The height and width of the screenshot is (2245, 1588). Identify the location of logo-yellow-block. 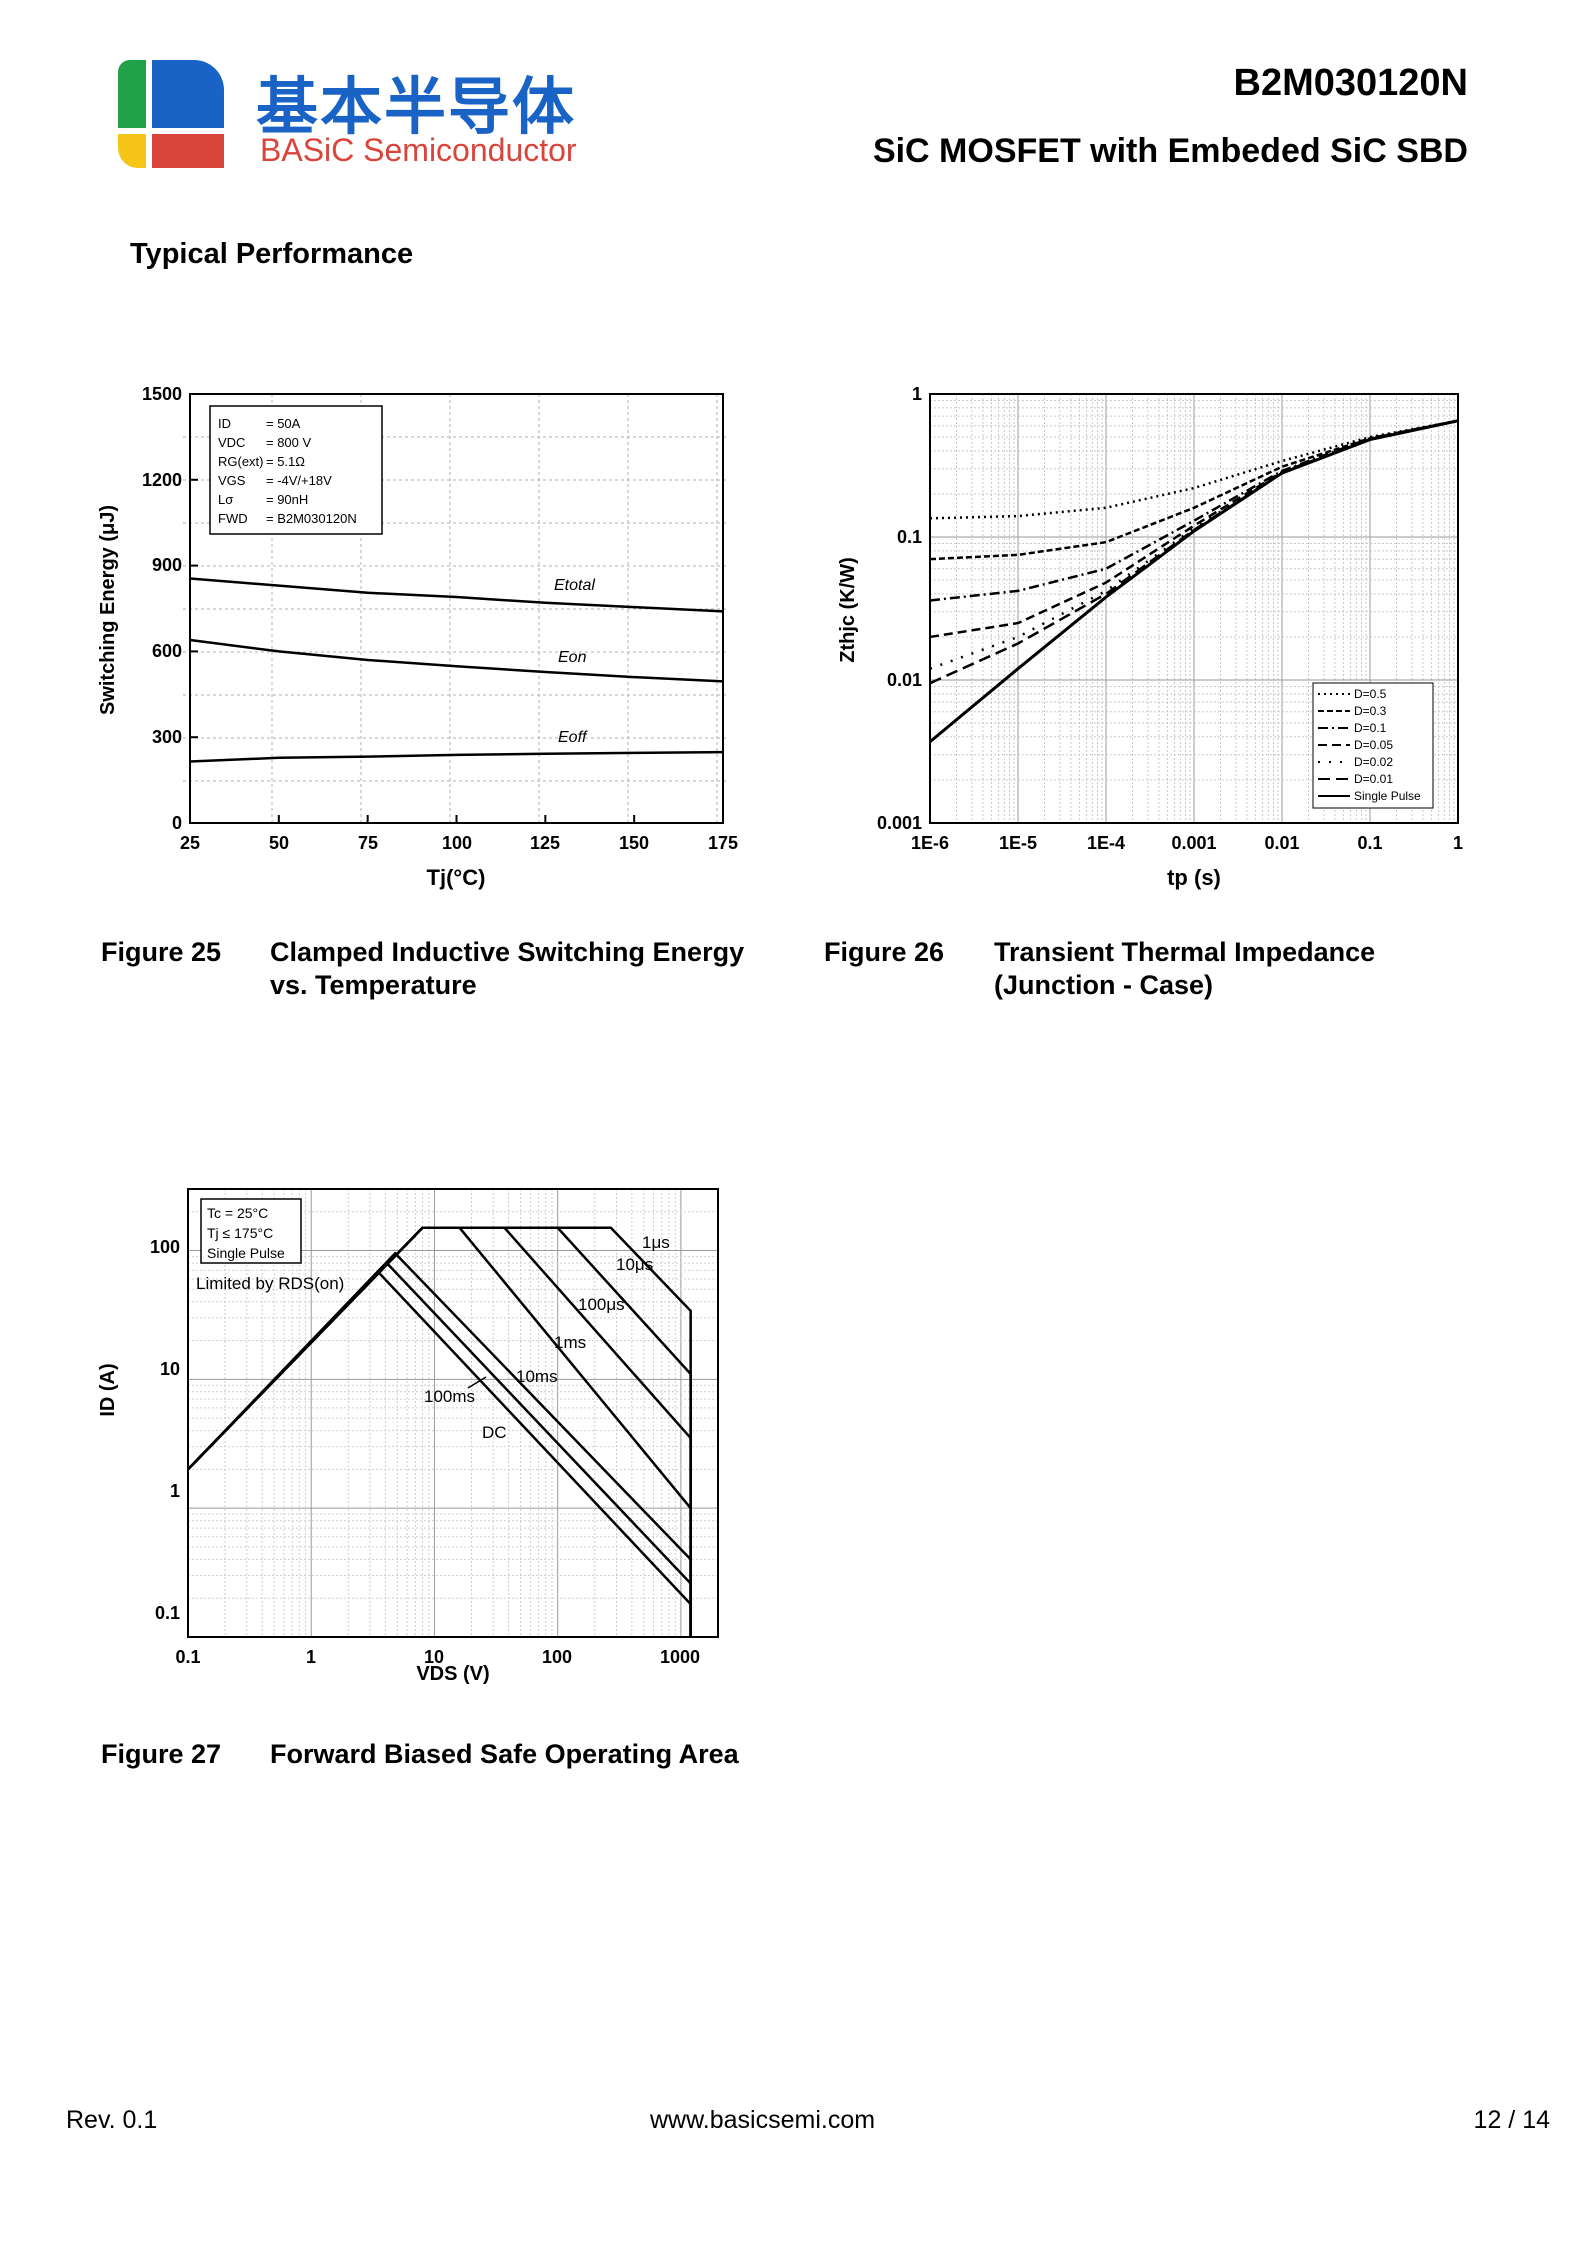
(132, 151).